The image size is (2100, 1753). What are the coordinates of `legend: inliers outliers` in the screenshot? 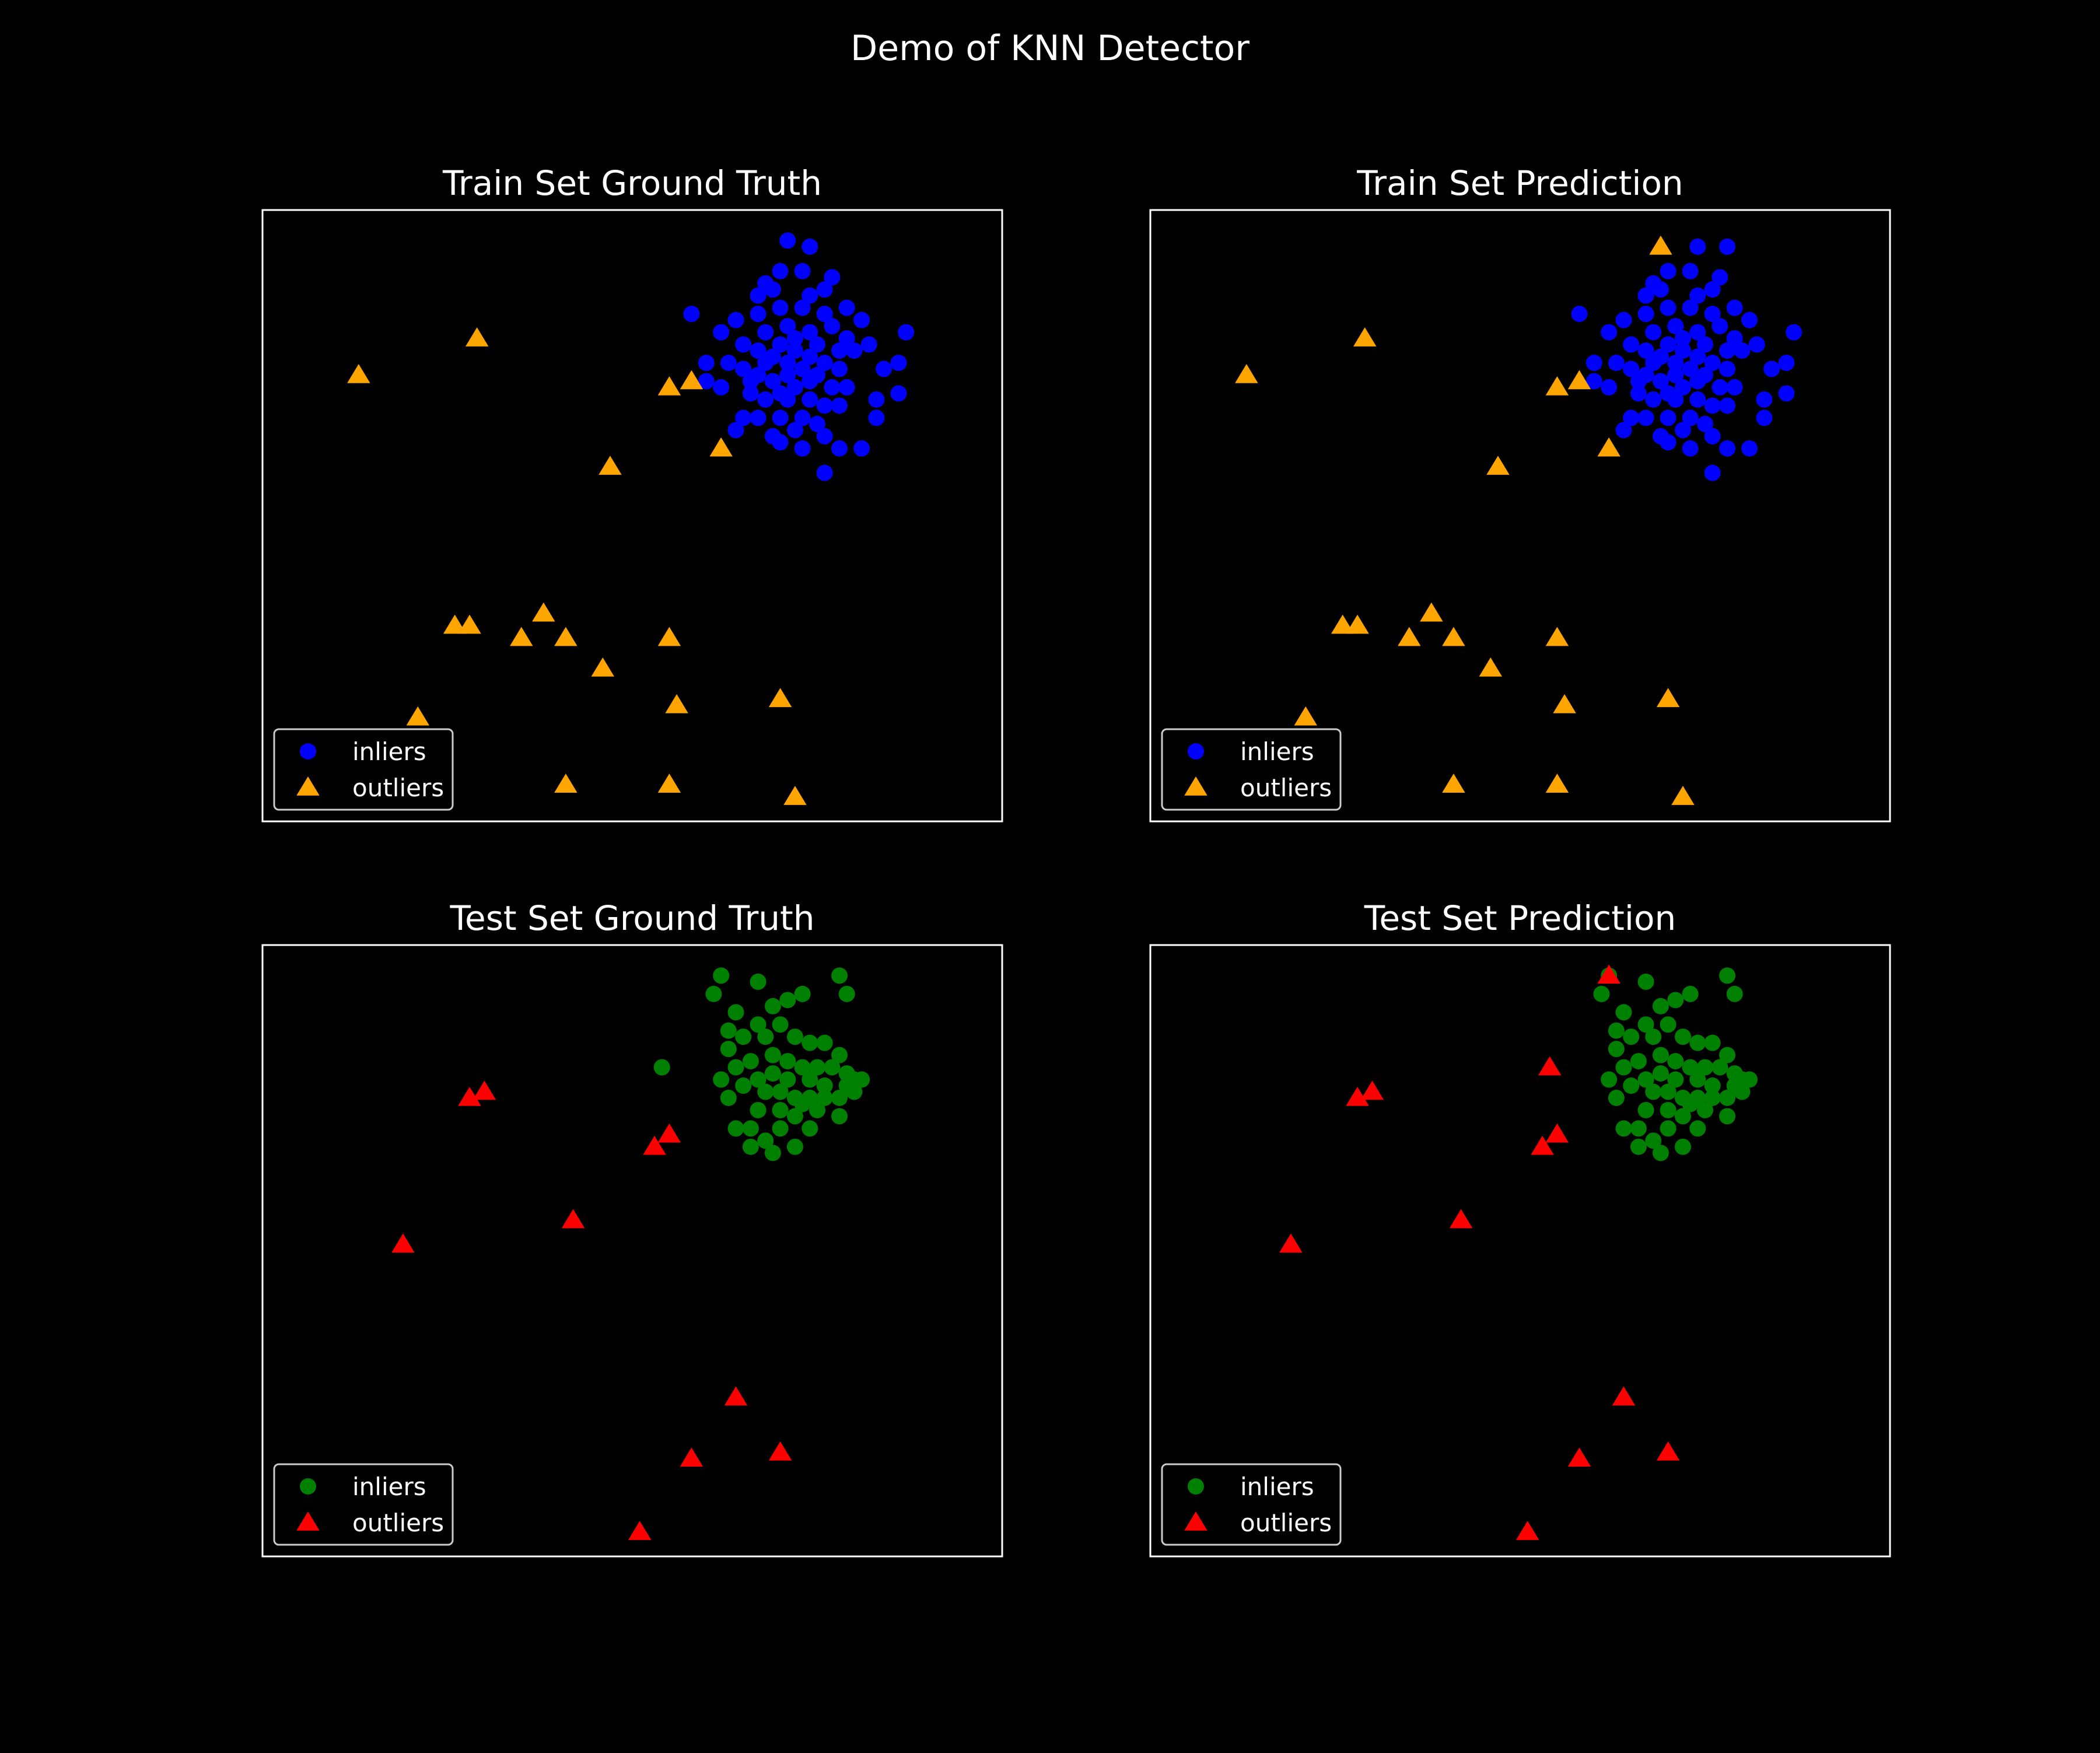 It's located at (1251, 769).